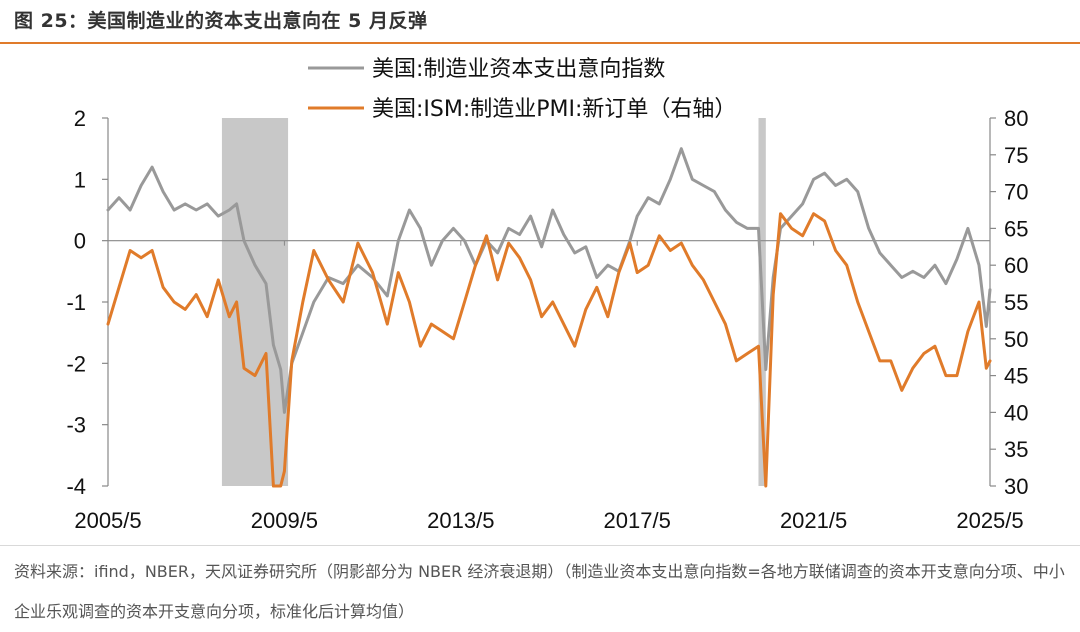 The width and height of the screenshot is (1080, 632). I want to click on left-tick-label: -3, so click(76, 425).